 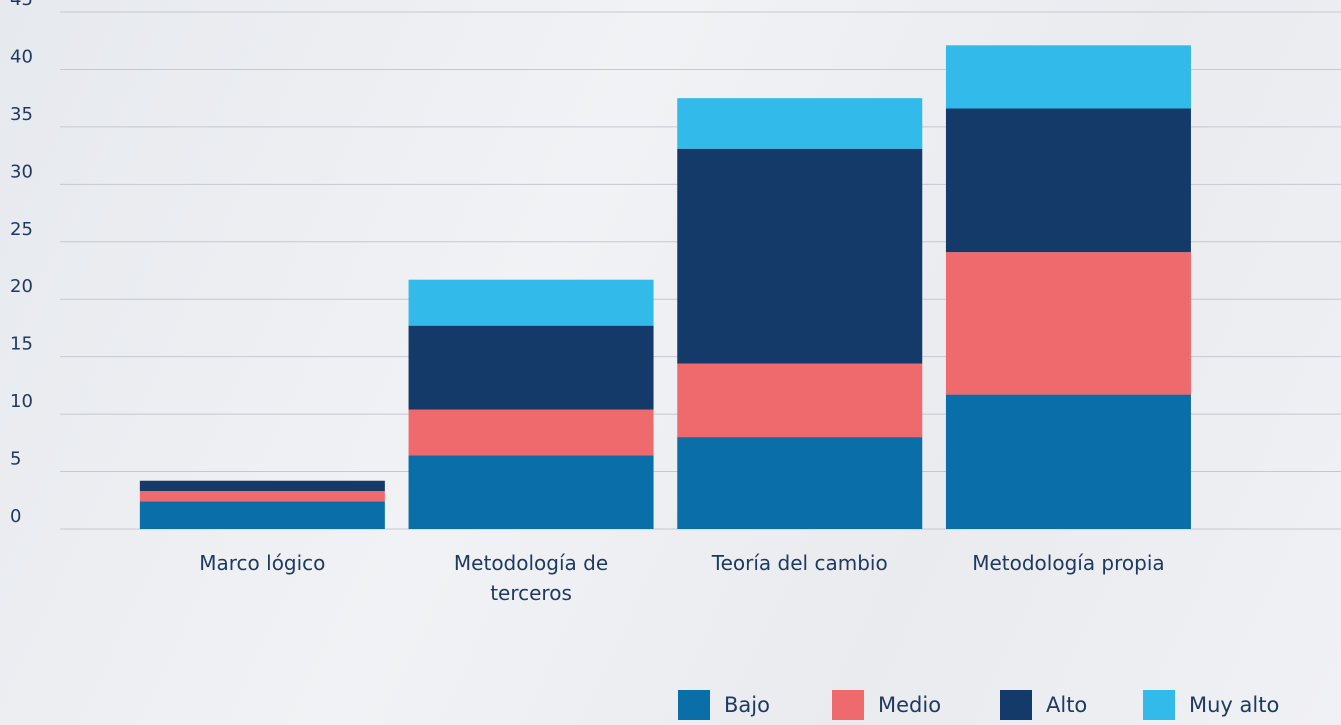 I want to click on legend-label: Bajo, so click(x=747, y=705).